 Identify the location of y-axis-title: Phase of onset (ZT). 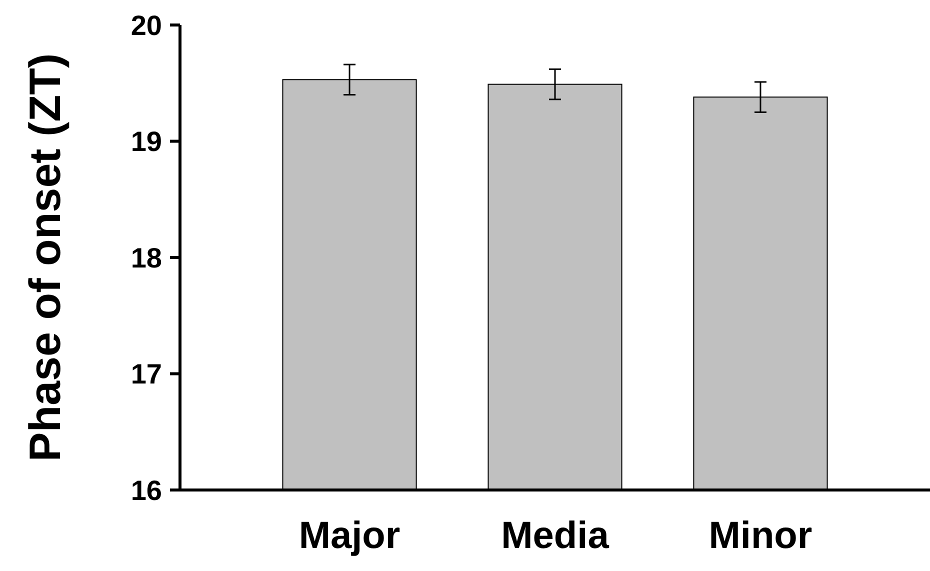
(45, 257).